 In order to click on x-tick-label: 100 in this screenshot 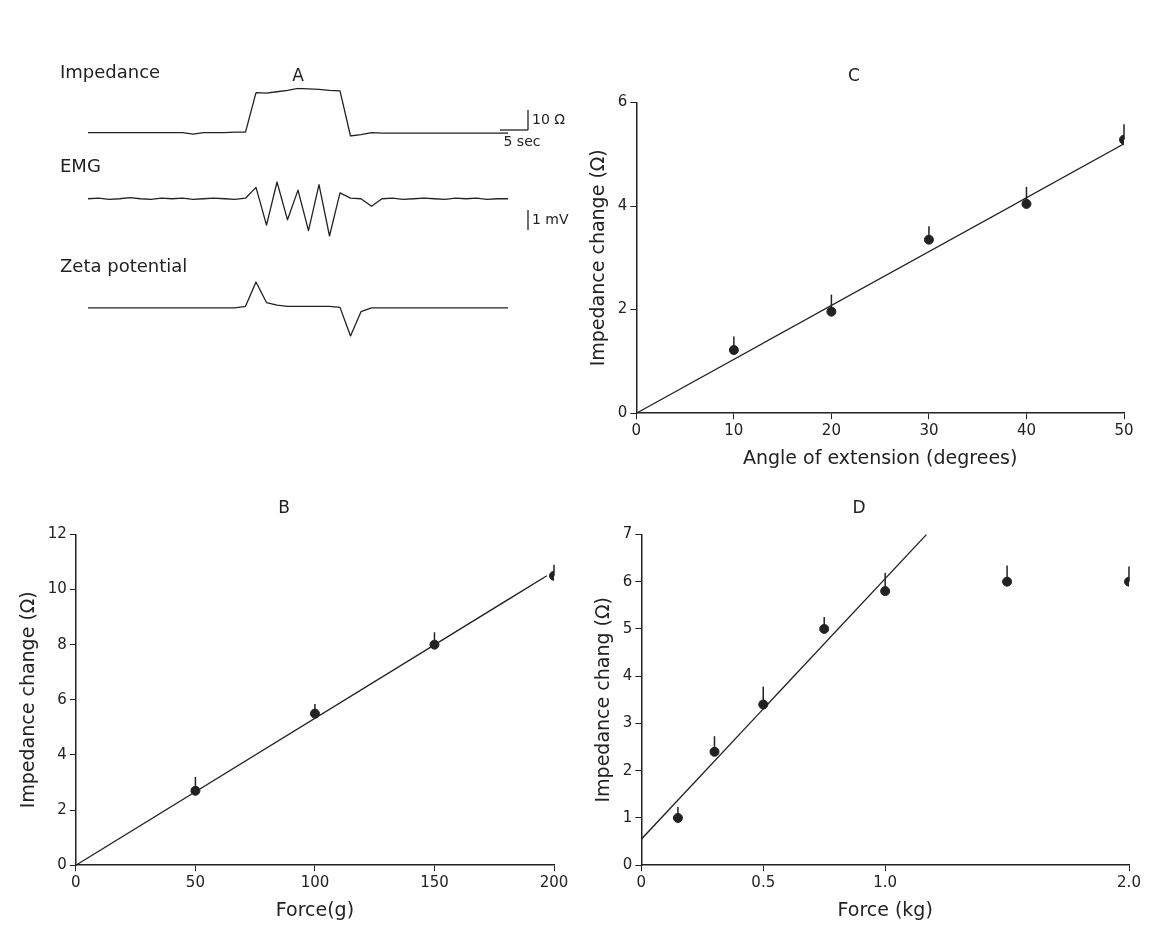, I will do `click(315, 882)`.